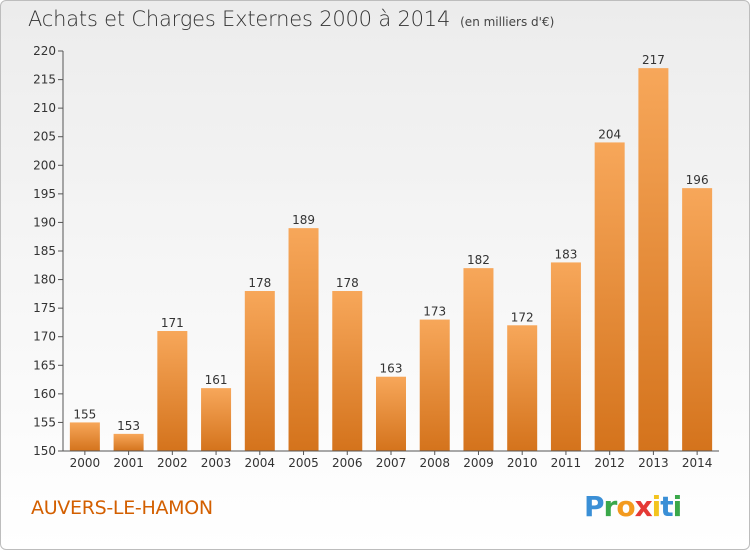  I want to click on bar-value-label: 153, so click(128, 426).